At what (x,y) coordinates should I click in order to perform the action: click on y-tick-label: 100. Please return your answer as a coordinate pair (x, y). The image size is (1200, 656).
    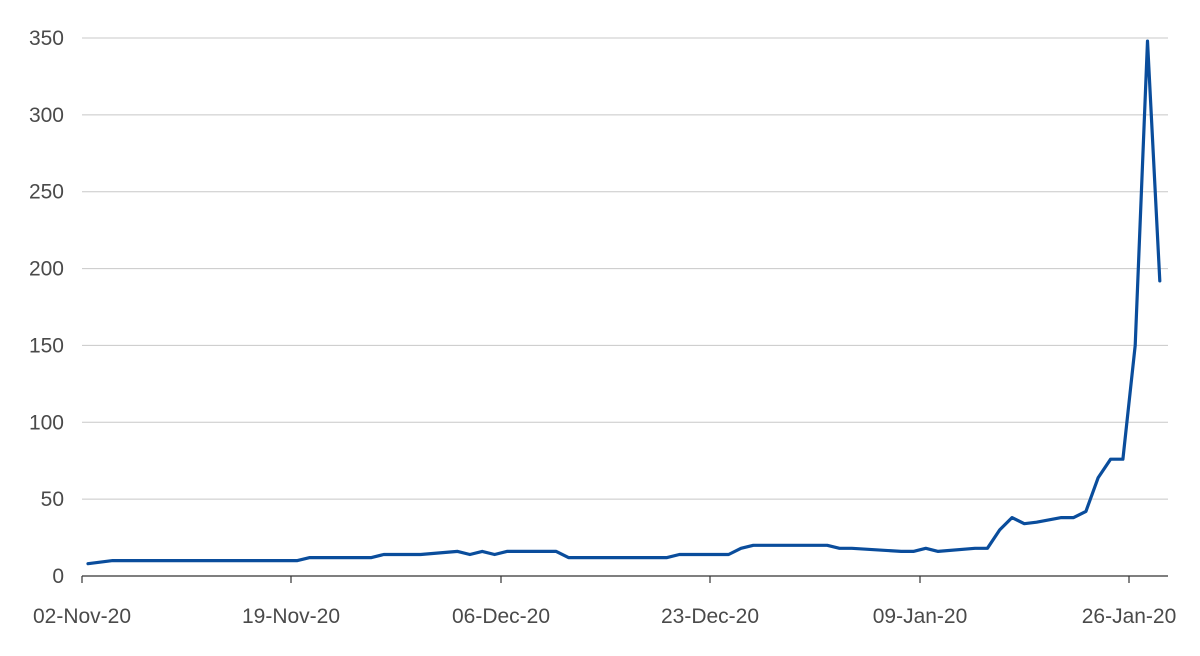
    Looking at the image, I should click on (46, 422).